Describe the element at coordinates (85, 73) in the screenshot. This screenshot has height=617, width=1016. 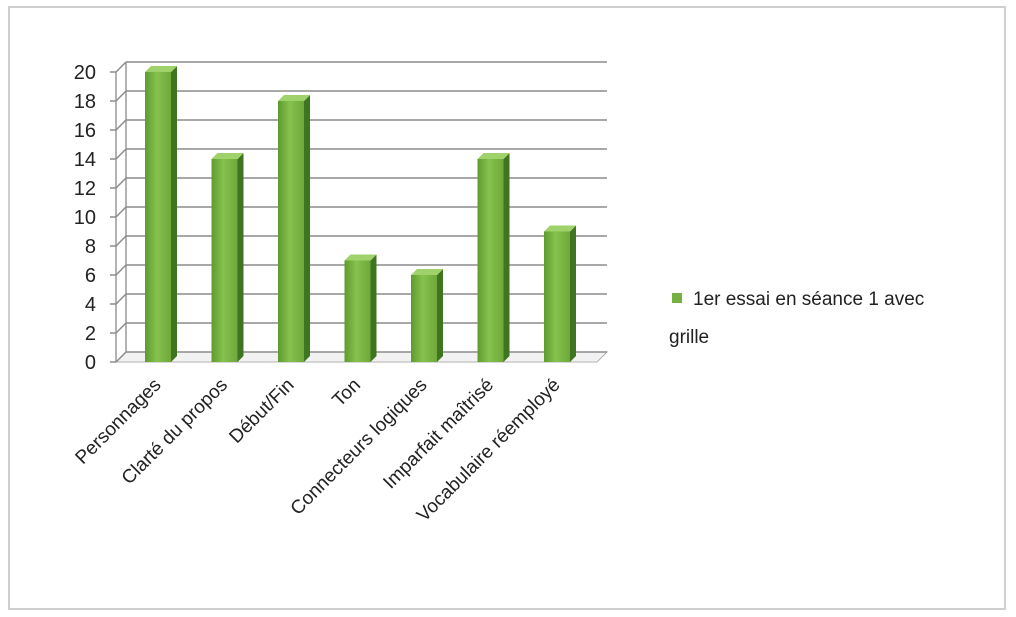
I see `y-tick-label: 20` at that location.